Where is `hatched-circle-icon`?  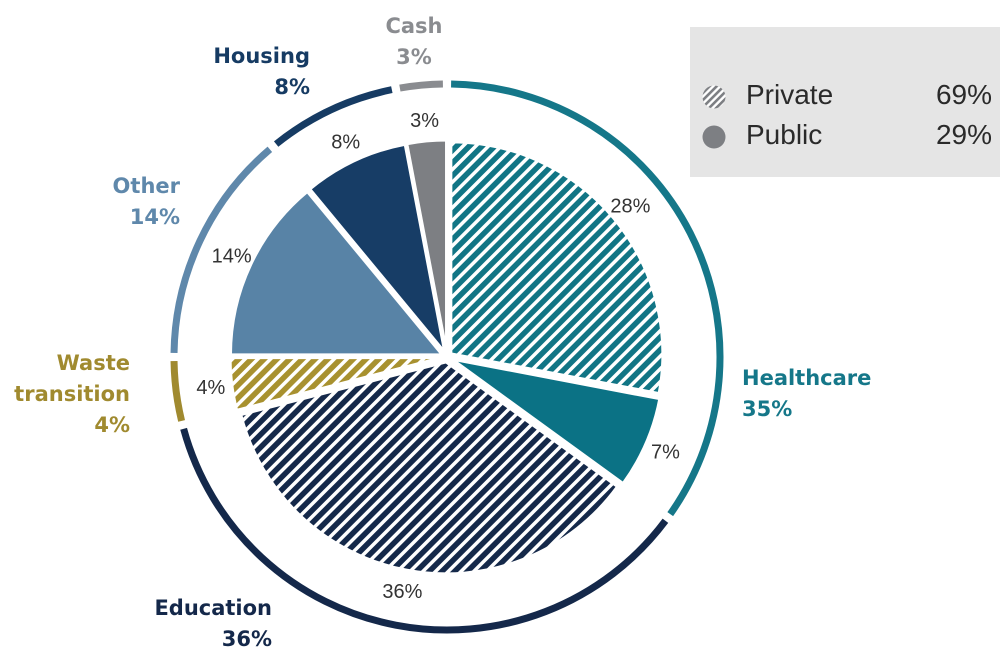
hatched-circle-icon is located at coordinates (714, 97).